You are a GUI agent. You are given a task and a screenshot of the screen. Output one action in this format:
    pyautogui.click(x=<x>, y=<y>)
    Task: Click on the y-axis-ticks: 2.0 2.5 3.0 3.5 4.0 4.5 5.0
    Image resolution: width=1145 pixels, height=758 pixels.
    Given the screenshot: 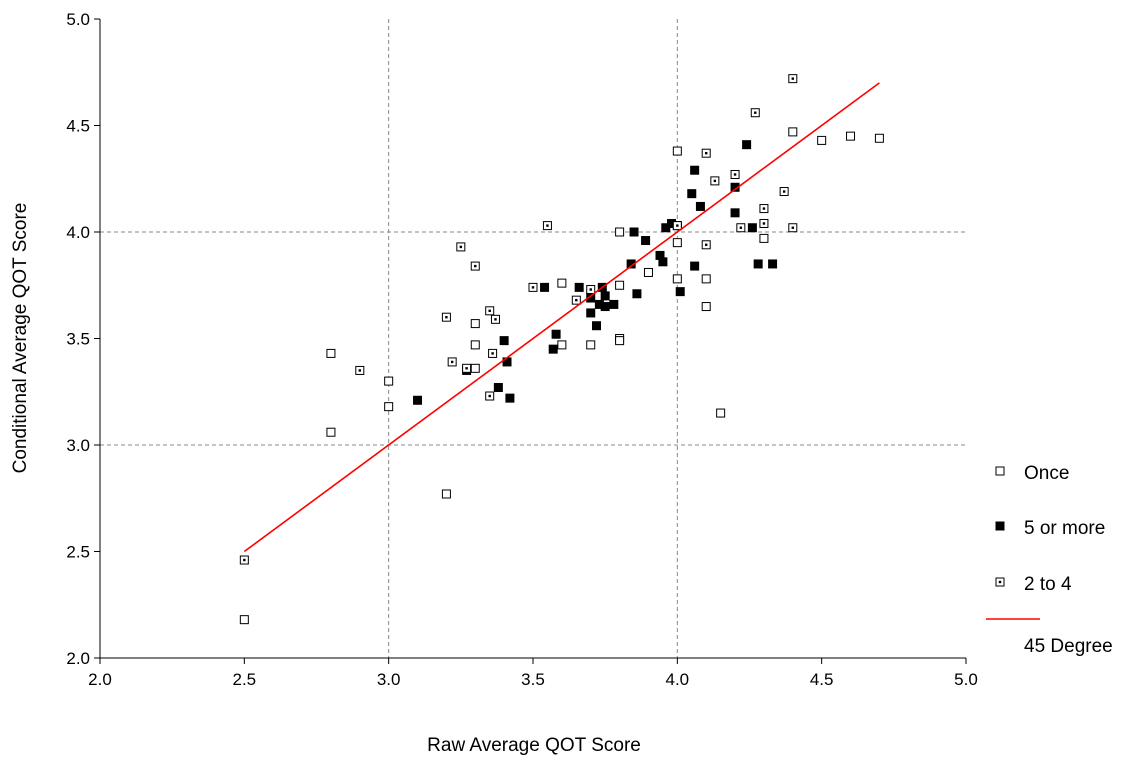 What is the action you would take?
    pyautogui.click(x=83, y=339)
    